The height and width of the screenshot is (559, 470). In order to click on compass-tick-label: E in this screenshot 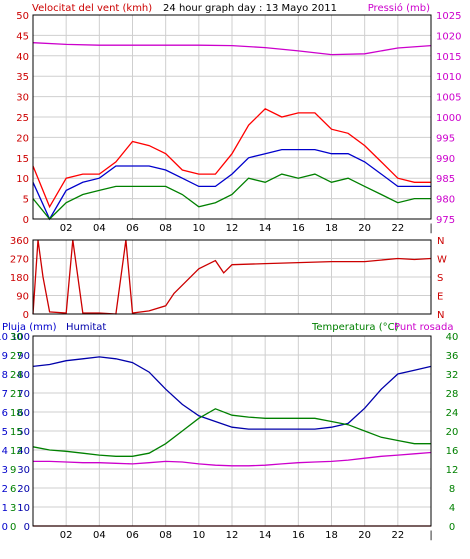, I will do `click(440, 297)`.